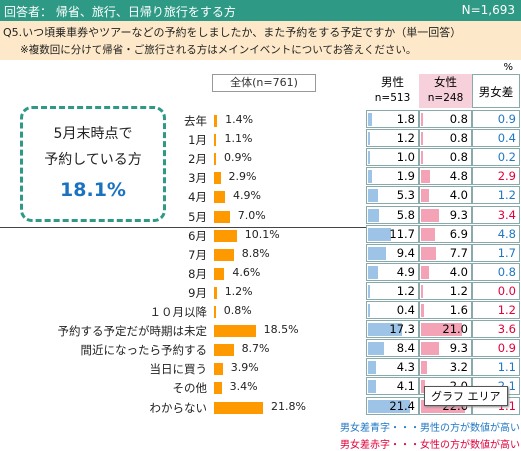 The height and width of the screenshot is (451, 521). Describe the element at coordinates (195, 121) in the screenshot. I see `category-label: 去年` at that location.